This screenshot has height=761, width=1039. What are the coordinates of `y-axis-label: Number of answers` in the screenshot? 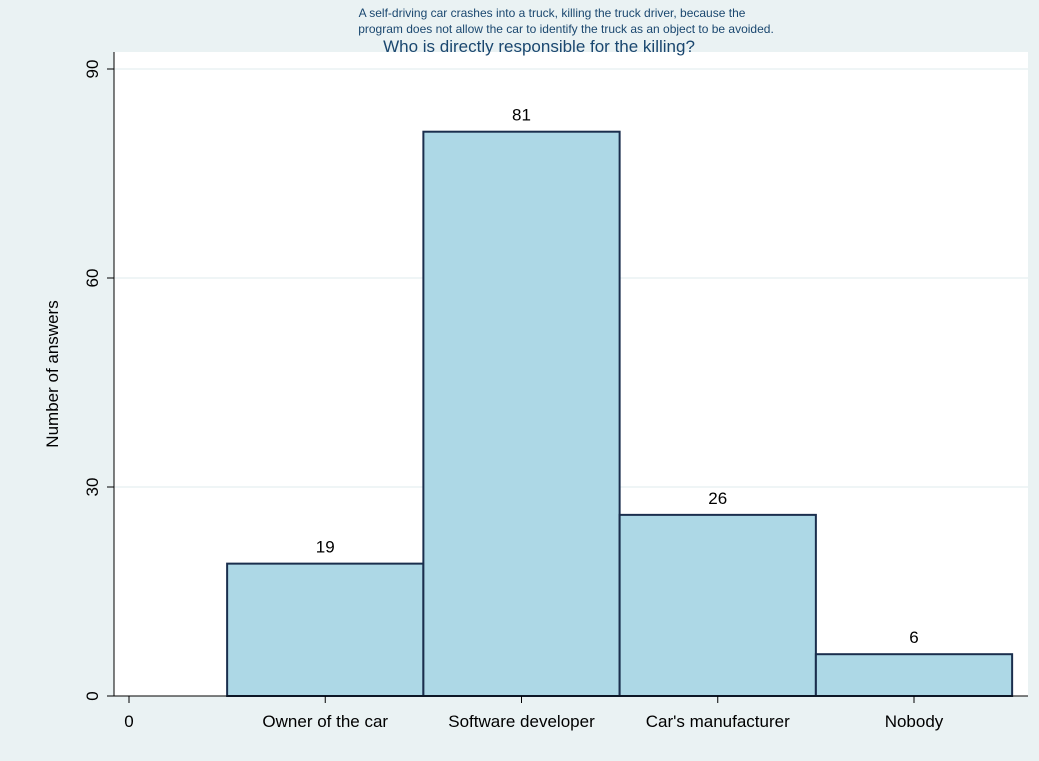 It's located at (52, 373).